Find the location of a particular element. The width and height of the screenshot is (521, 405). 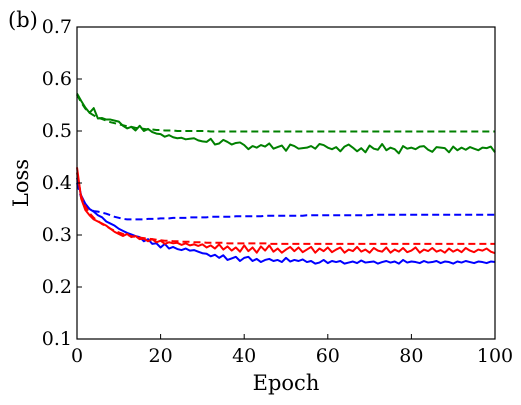

x-tick-label: 20 is located at coordinates (161, 356).